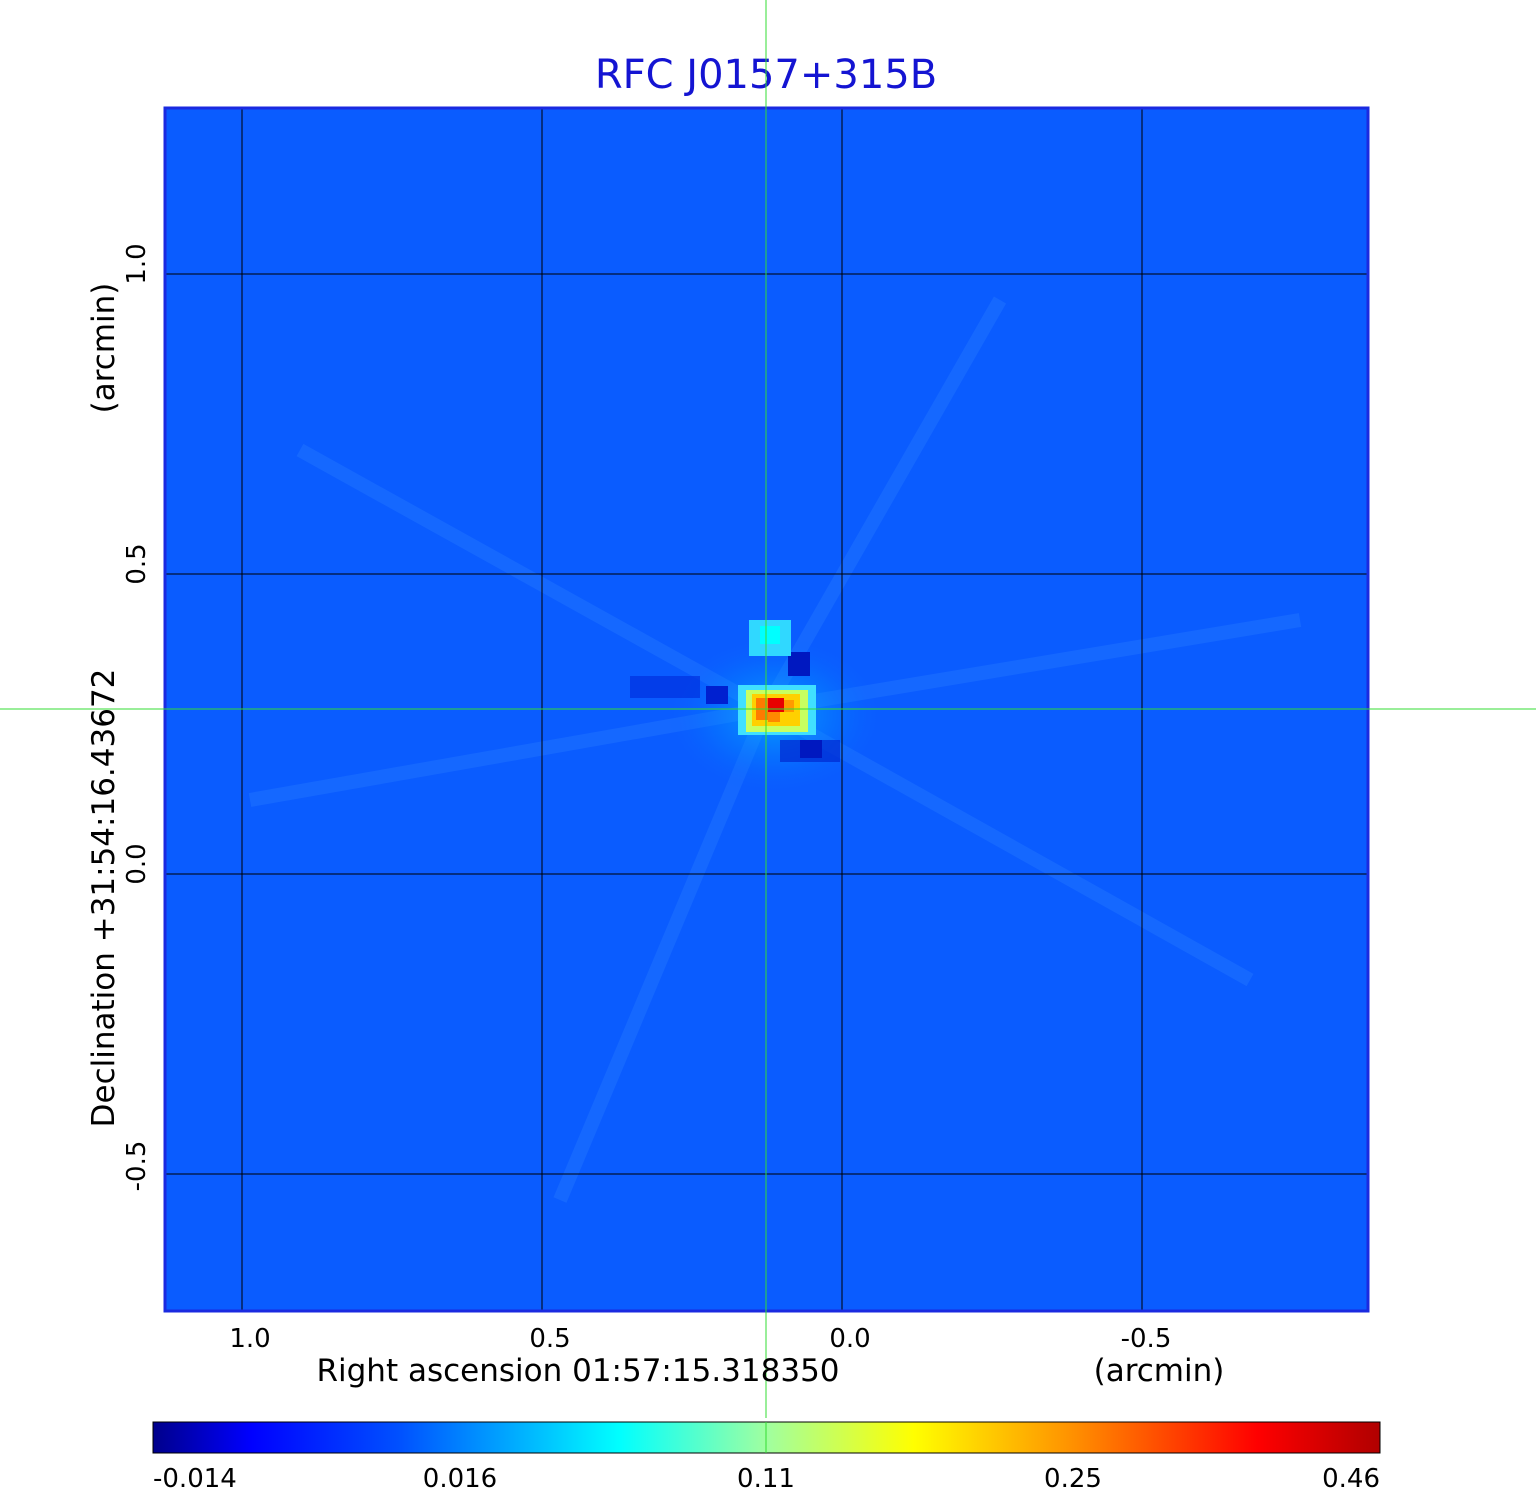  Describe the element at coordinates (1351, 1479) in the screenshot. I see `colorbar-tick-label: 0.46` at that location.